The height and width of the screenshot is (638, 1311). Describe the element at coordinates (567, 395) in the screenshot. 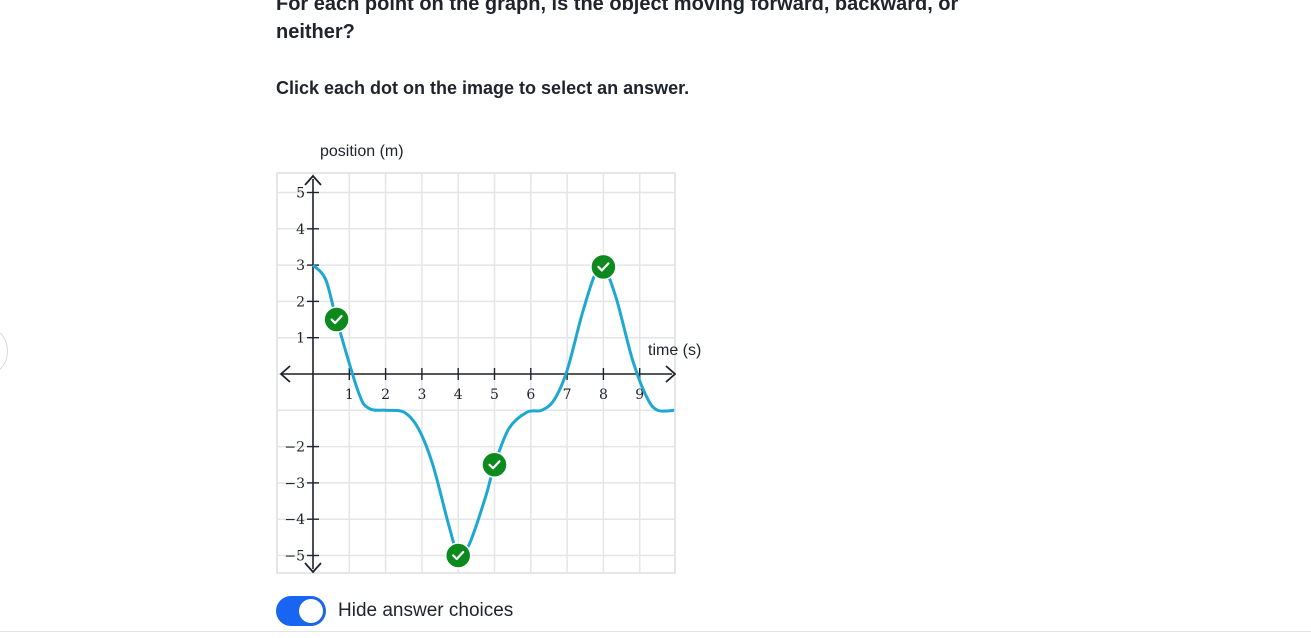

I see `x-tick-label: 7` at that location.